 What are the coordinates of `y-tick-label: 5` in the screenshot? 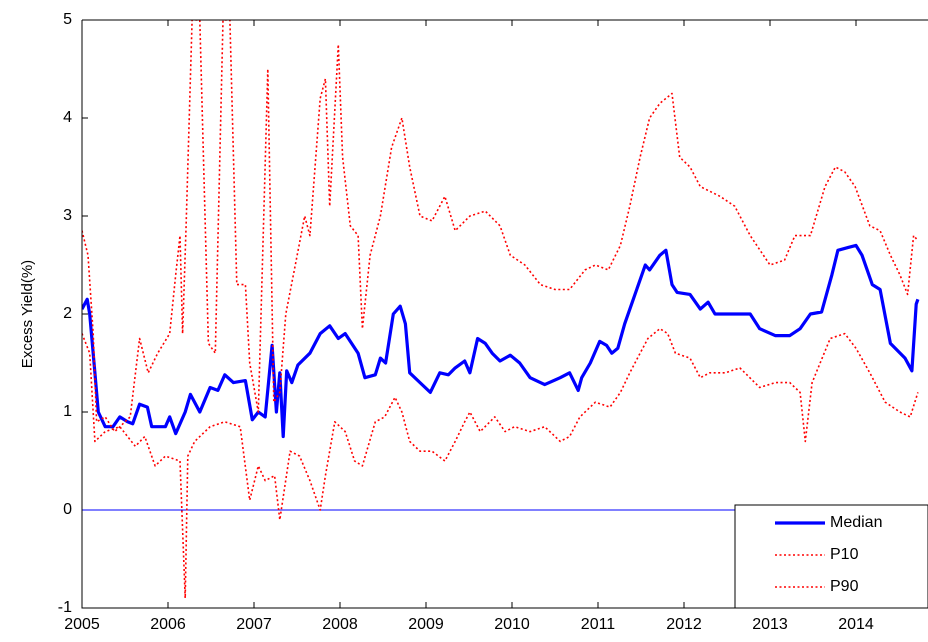 It's located at (67, 19).